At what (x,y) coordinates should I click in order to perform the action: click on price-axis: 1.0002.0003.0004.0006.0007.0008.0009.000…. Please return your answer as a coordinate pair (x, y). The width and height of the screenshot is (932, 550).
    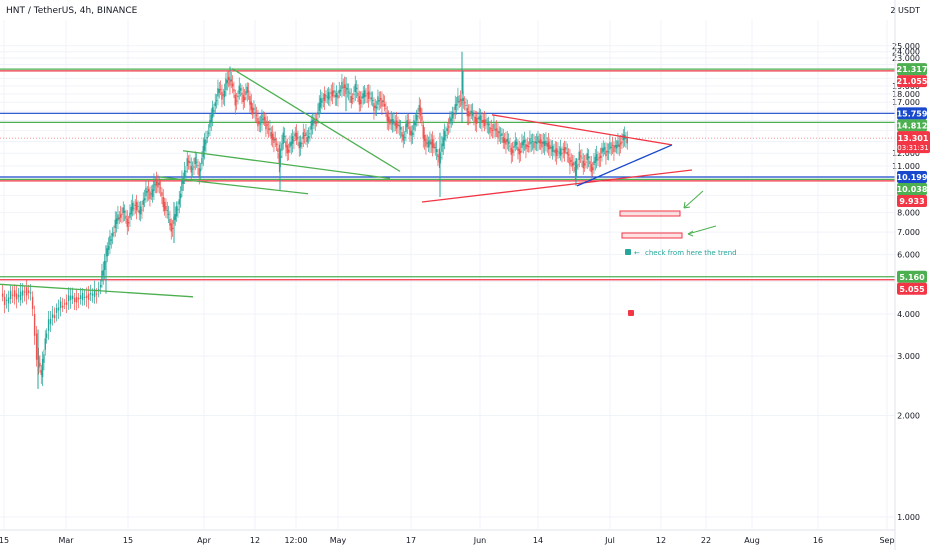
    Looking at the image, I should click on (911, 282).